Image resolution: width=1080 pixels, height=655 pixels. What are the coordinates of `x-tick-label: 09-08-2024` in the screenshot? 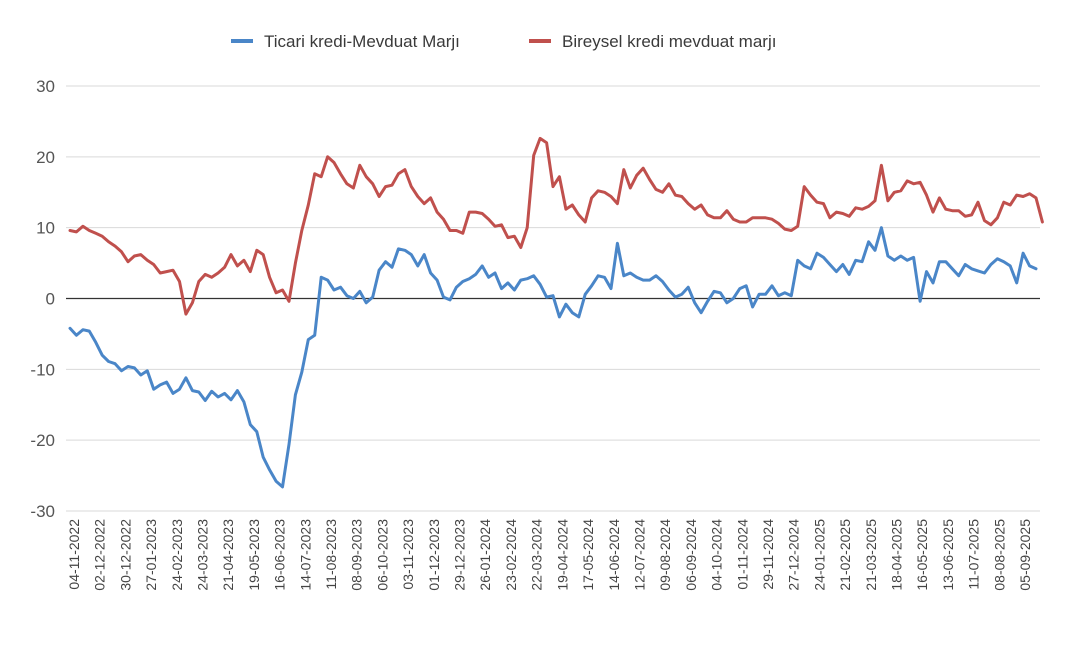 It's located at (665, 555).